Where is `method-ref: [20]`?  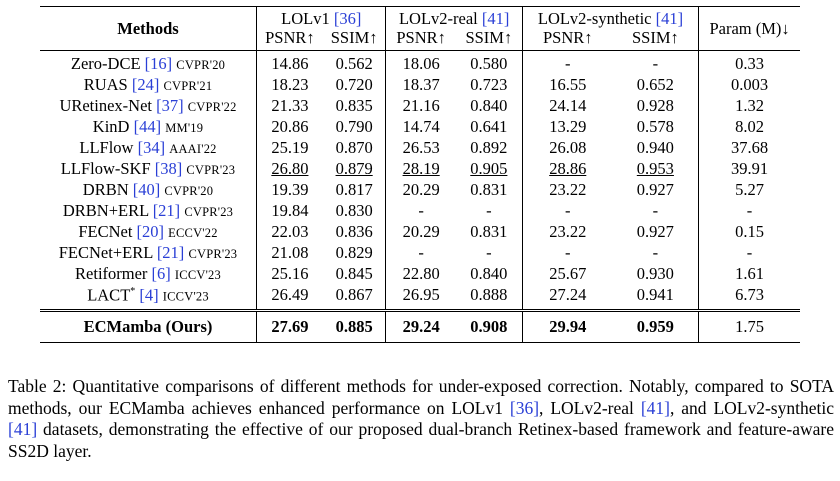 method-ref: [20] is located at coordinates (150, 231).